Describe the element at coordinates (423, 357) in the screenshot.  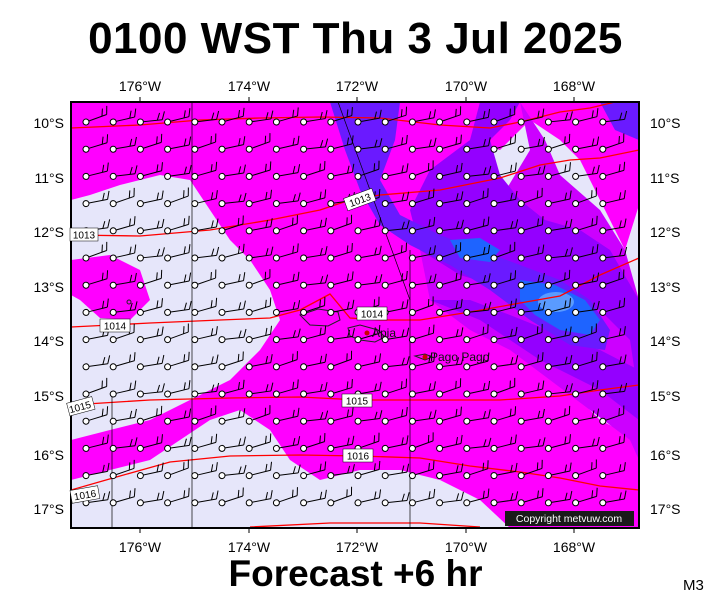
I see `island-tutuila` at that location.